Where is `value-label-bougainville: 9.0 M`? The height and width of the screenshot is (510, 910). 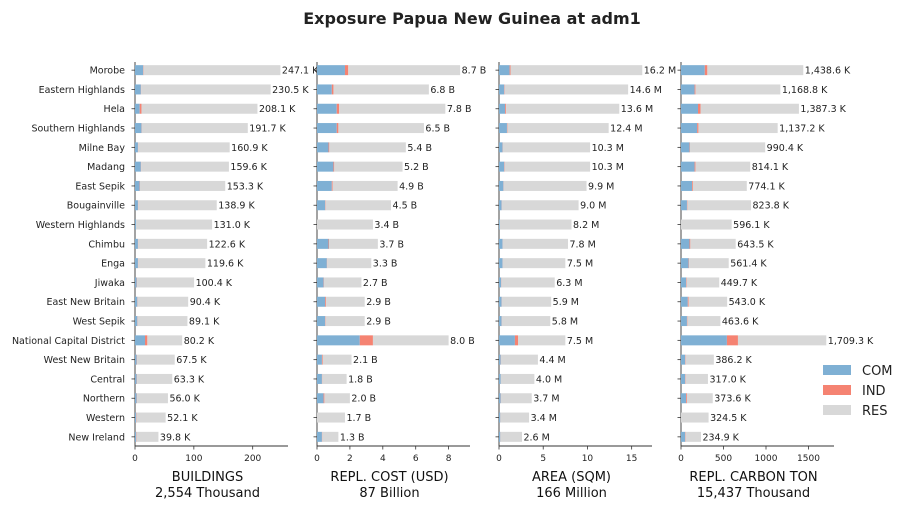
value-label-bougainville: 9.0 M is located at coordinates (593, 206).